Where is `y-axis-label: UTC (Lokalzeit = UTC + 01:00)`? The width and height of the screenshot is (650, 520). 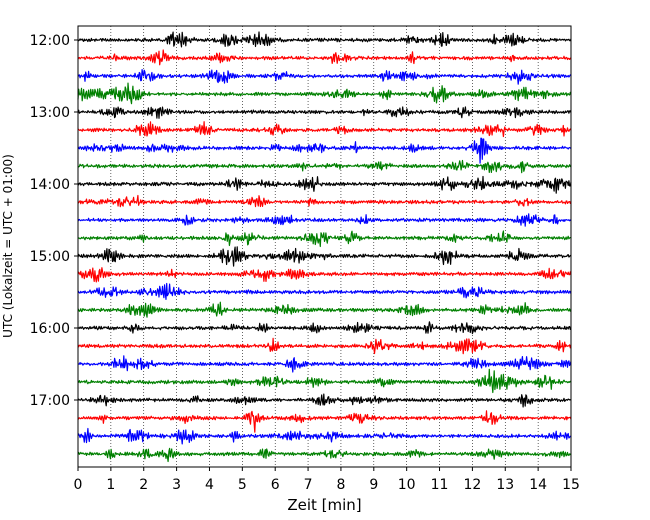
y-axis-label: UTC (Lokalzeit = UTC + 01:00) is located at coordinates (8, 246).